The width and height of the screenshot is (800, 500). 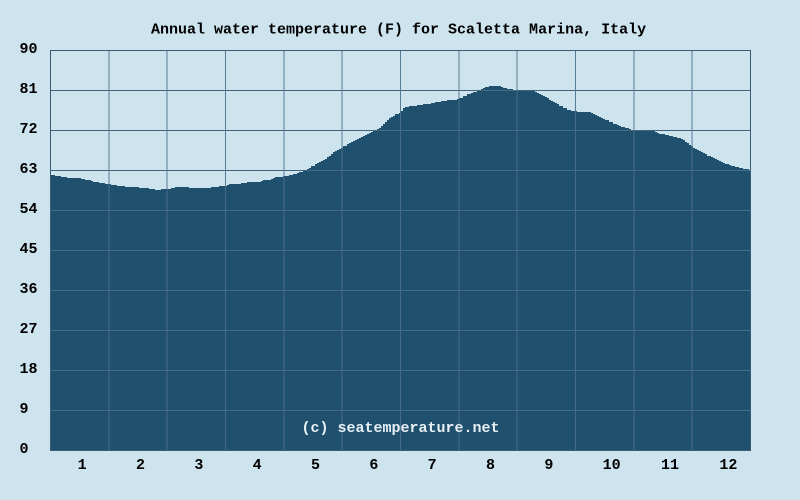 What do you see at coordinates (432, 465) in the screenshot?
I see `svg-text: 7` at bounding box center [432, 465].